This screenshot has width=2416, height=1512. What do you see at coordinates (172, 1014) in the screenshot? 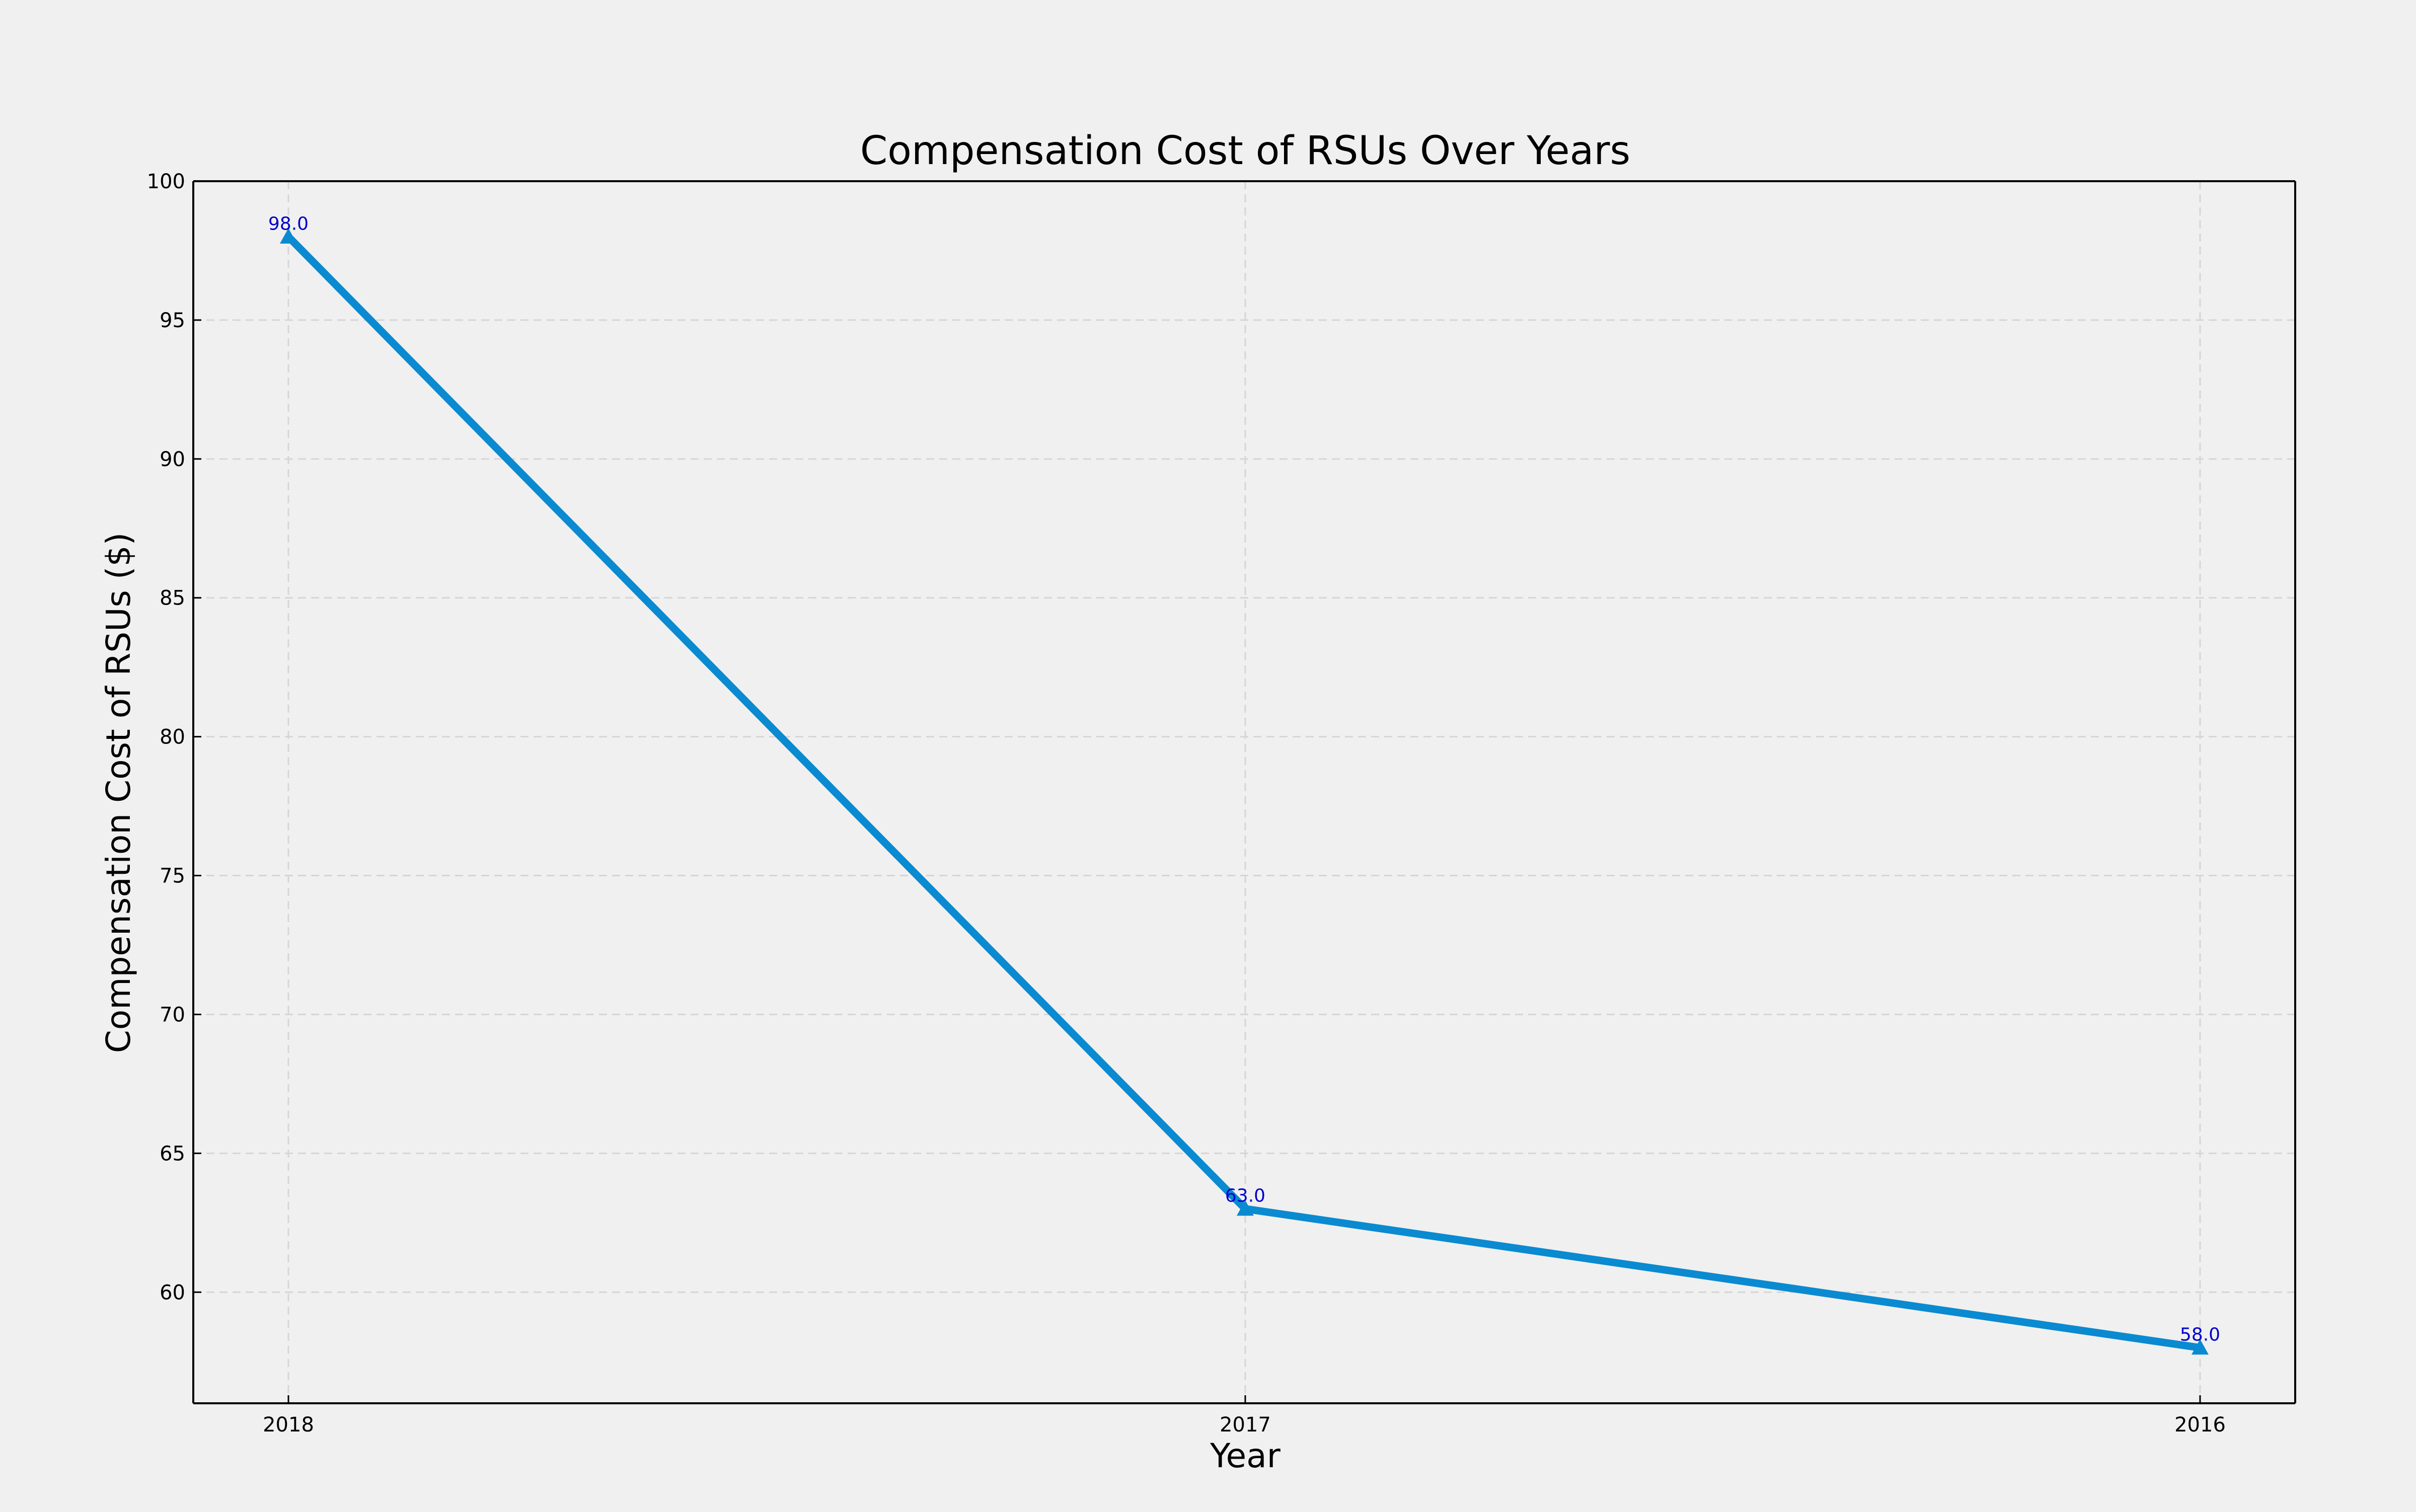
I see `y-tick-label: 70` at bounding box center [172, 1014].